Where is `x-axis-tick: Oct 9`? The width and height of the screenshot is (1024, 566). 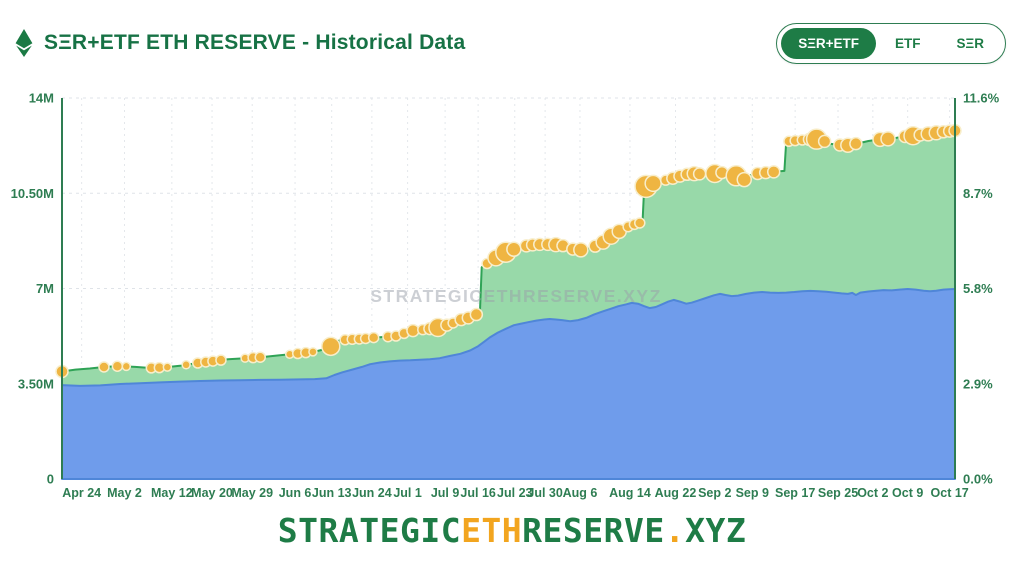
x-axis-tick: Oct 9 is located at coordinates (907, 493).